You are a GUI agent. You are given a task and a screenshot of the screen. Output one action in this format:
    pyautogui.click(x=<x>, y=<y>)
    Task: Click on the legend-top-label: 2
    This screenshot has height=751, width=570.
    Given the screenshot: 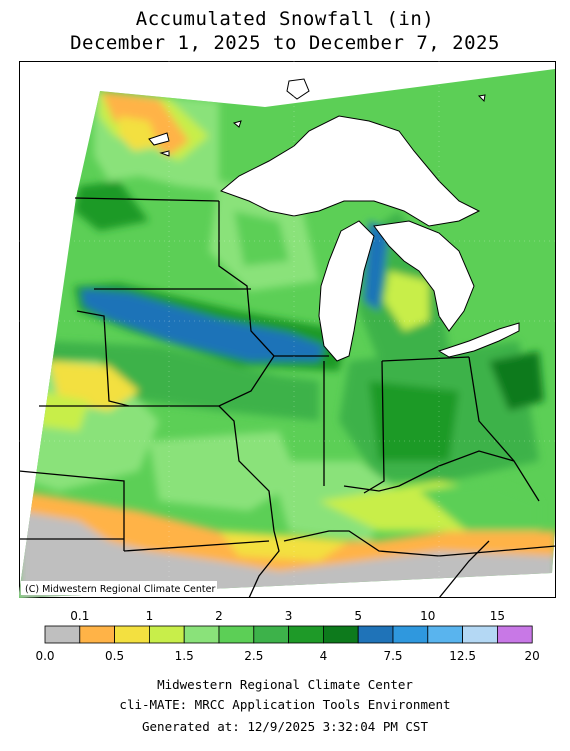 What is the action you would take?
    pyautogui.click(x=219, y=616)
    